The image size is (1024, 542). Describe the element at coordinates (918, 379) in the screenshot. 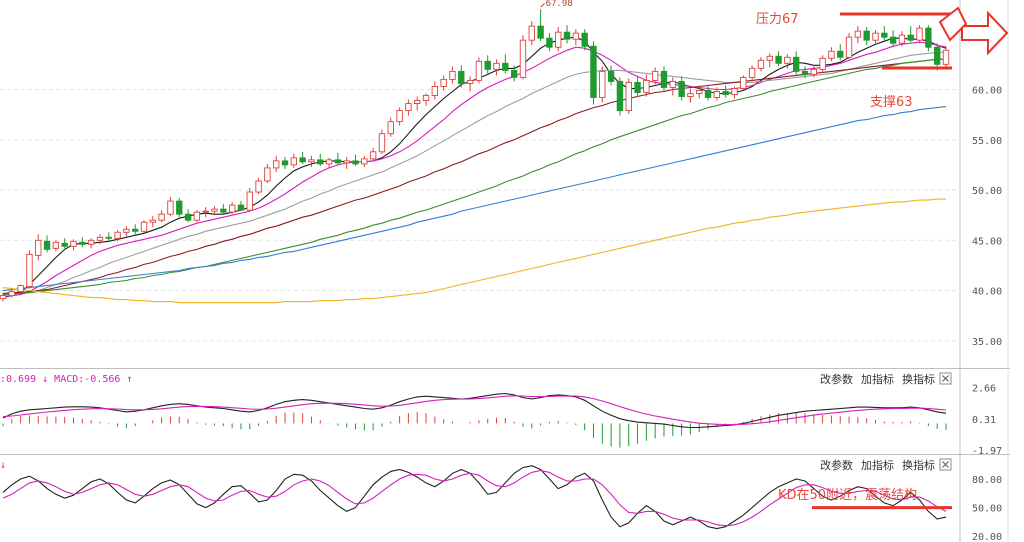

I see `macd-switch-indicator-button: 换指标` at that location.